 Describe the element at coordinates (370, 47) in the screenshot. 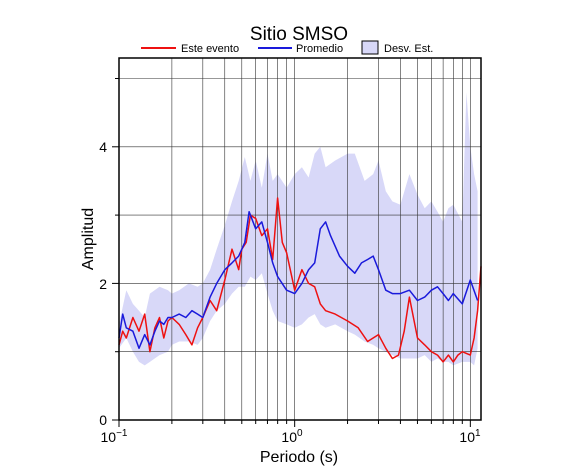

I see `legend-swatch-desv-est` at that location.